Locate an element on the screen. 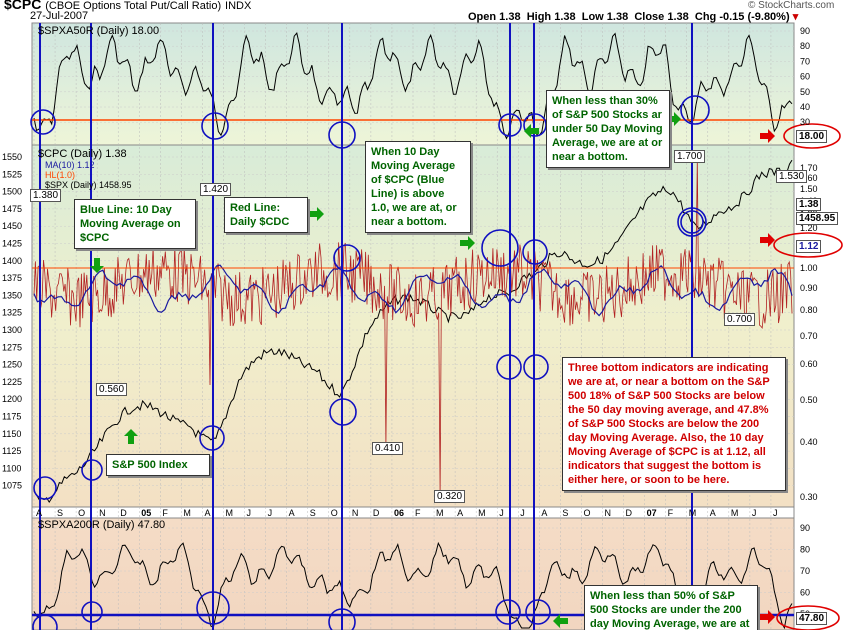  title-exchange: INDX is located at coordinates (238, 6).